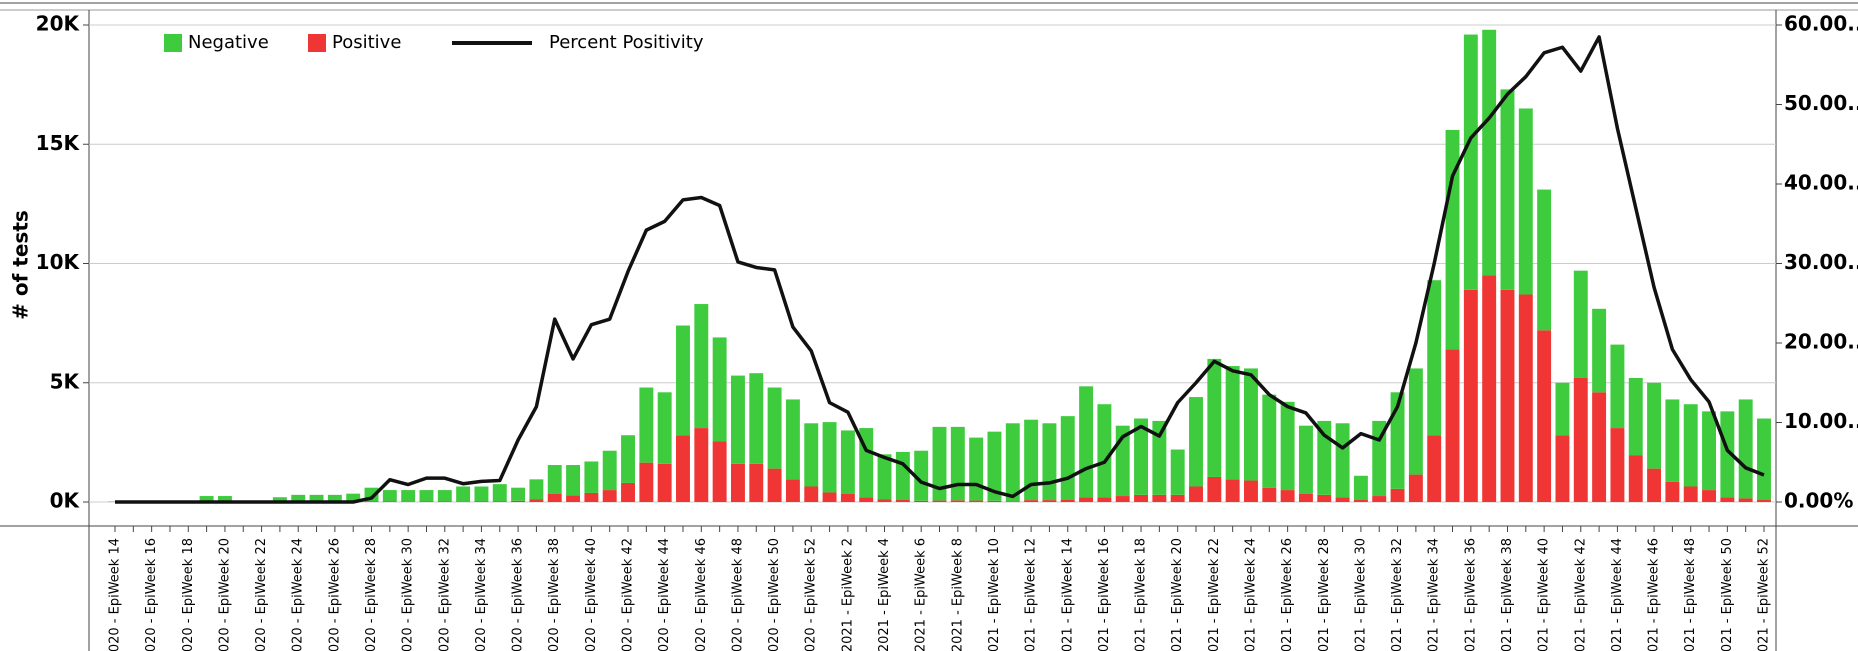  Describe the element at coordinates (957, 594) in the screenshot. I see `x-tick-label: 2021 - EpiWeek 8` at that location.